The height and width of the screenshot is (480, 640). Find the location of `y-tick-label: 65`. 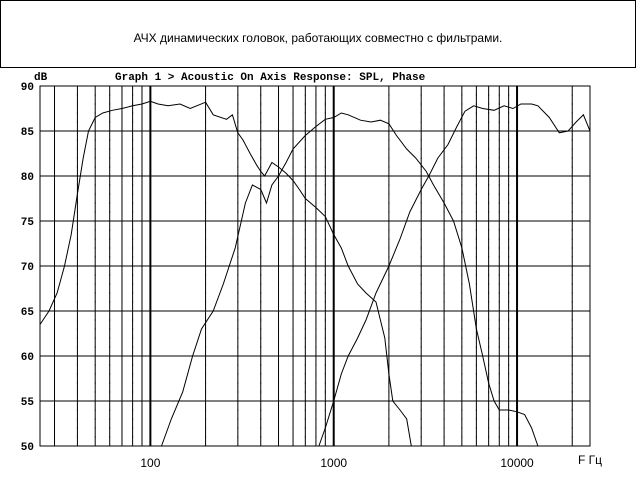

y-tick-label: 65 is located at coordinates (28, 313).